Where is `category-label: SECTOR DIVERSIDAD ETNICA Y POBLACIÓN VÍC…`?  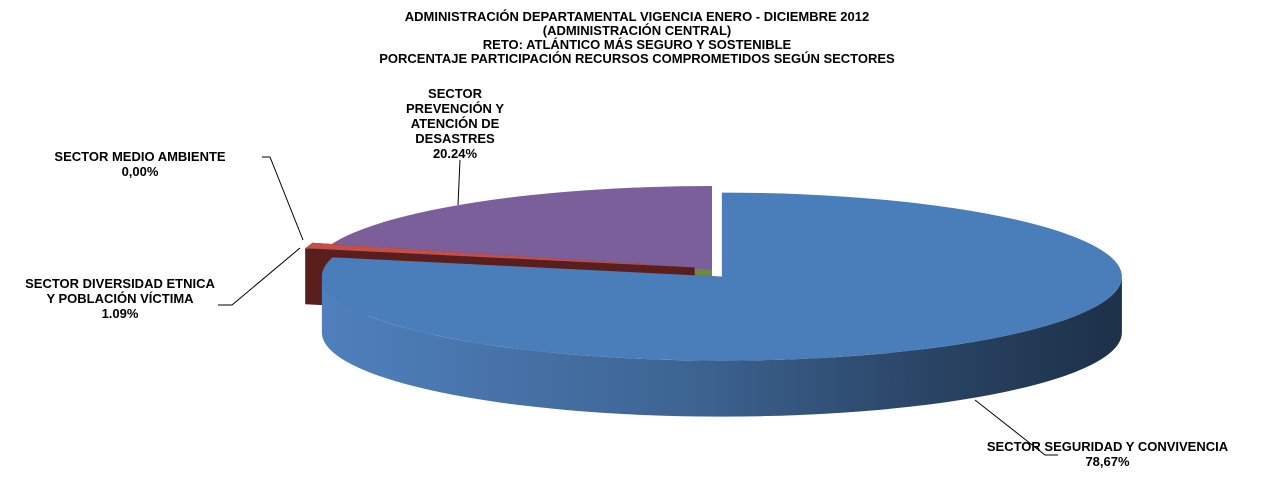
category-label: SECTOR DIVERSIDAD ETNICA Y POBLACIÓN VÍC… is located at coordinates (120, 291).